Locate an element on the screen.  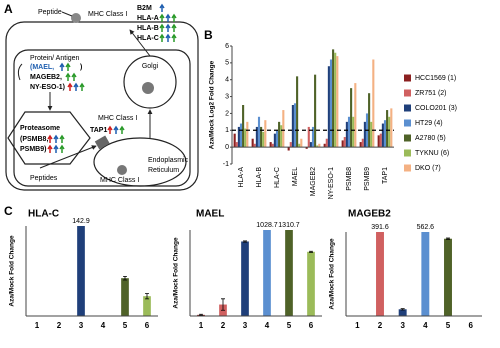
x-tick-label: MAGEB2 is located at coordinates (313, 181).